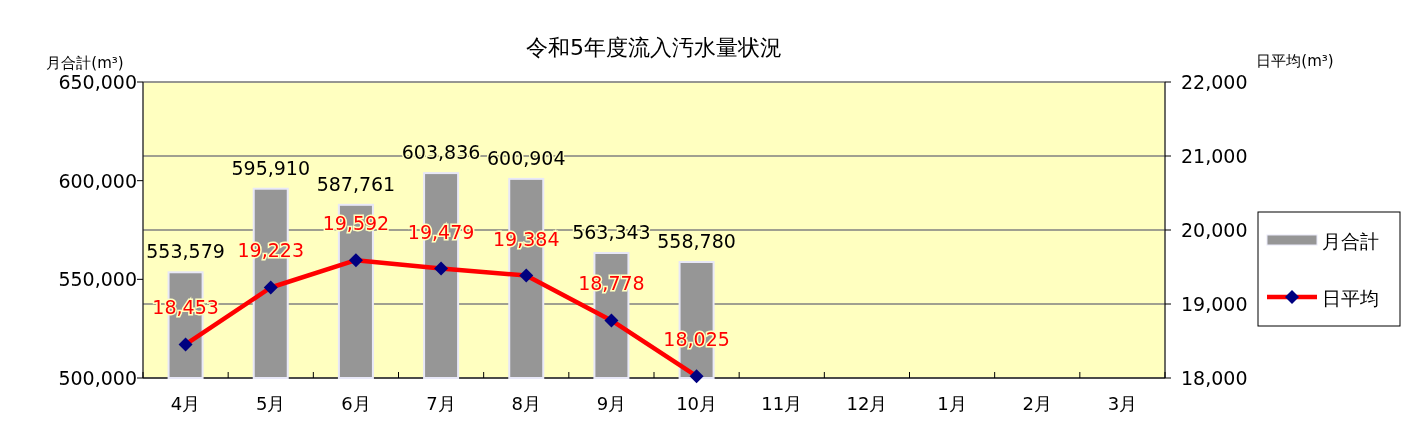 The width and height of the screenshot is (1401, 438). Describe the element at coordinates (185, 403) in the screenshot. I see `x-tick-label: 4月` at that location.